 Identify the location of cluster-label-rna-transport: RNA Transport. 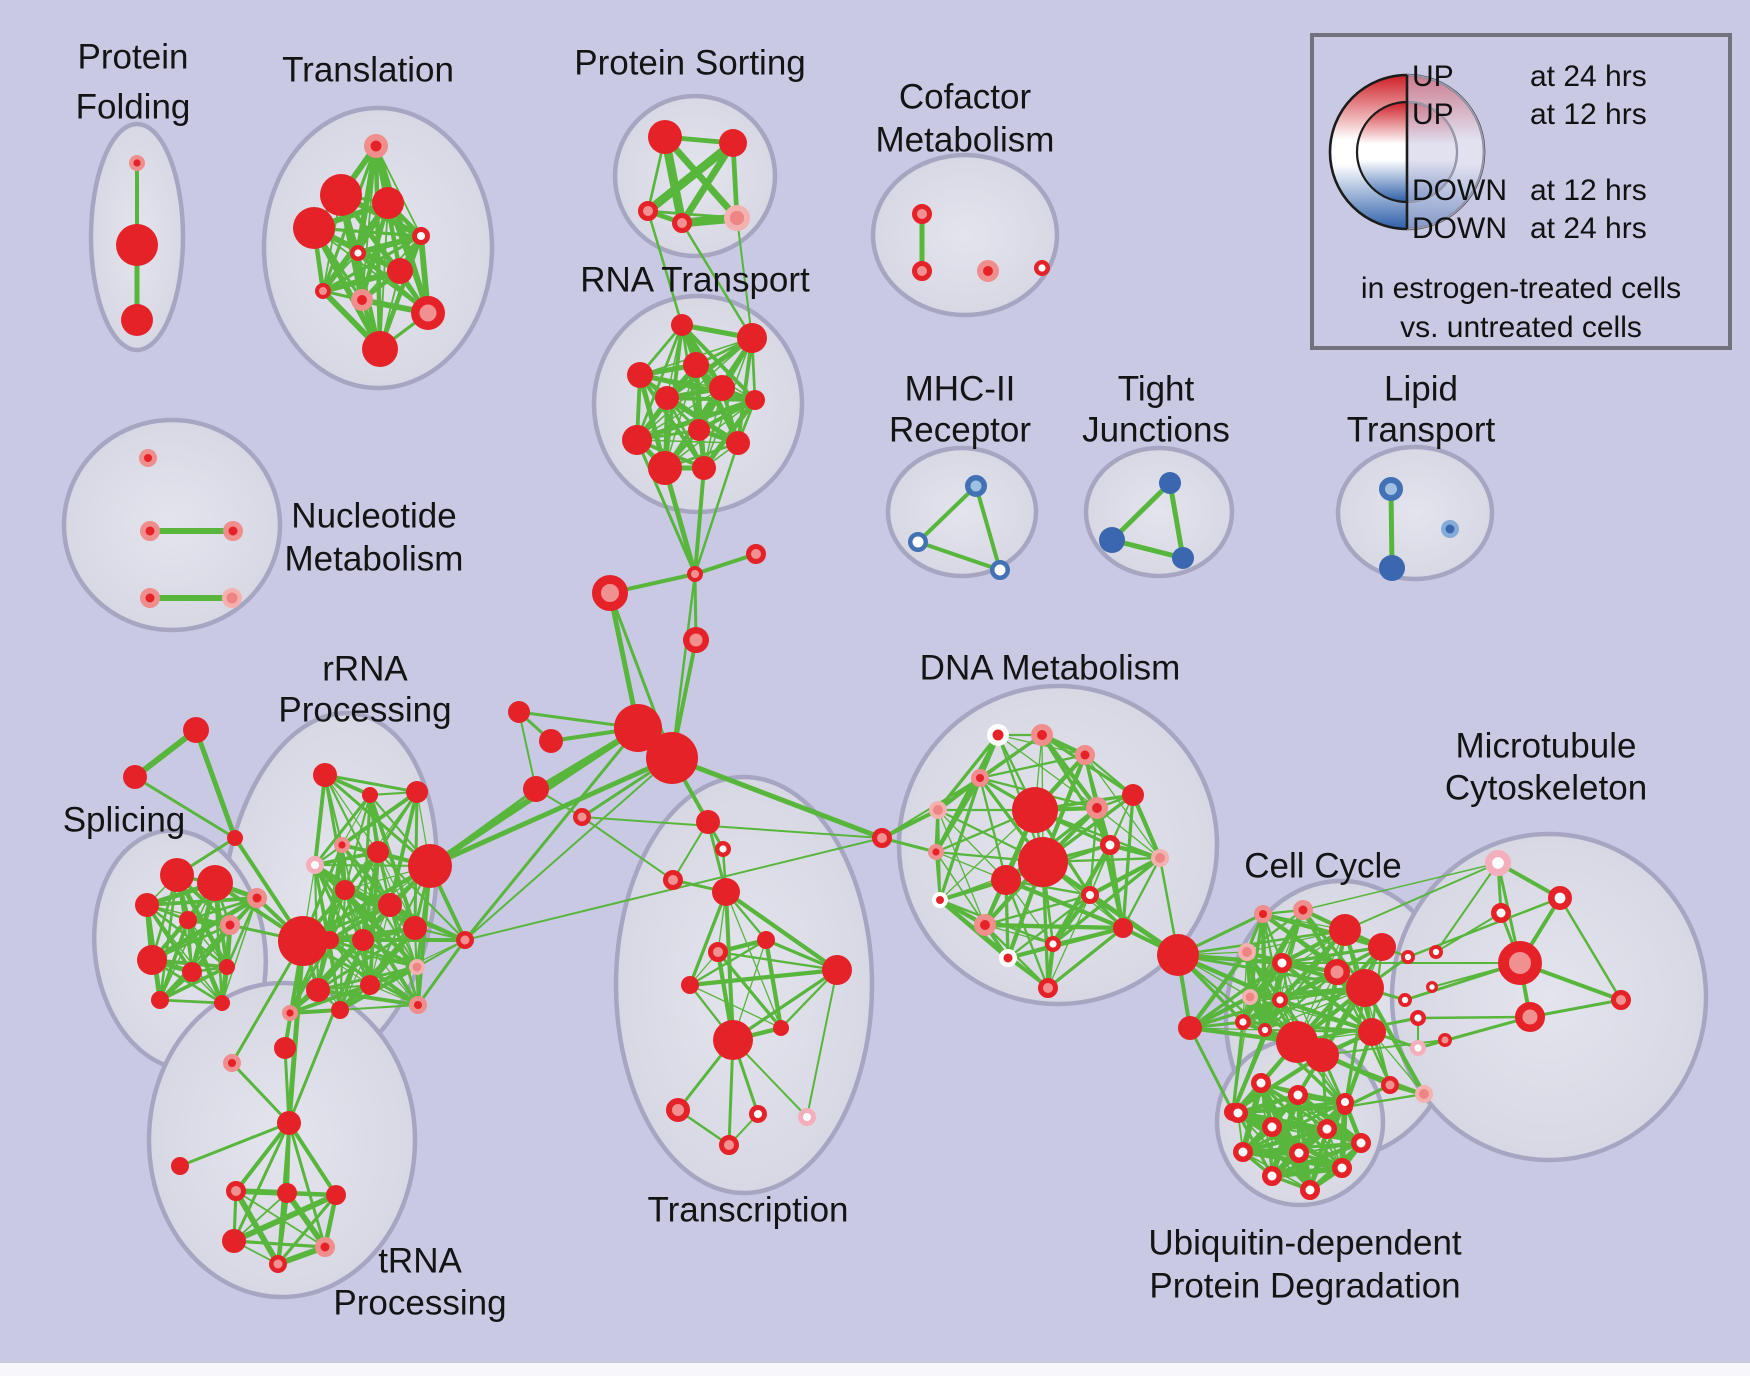
(695, 280).